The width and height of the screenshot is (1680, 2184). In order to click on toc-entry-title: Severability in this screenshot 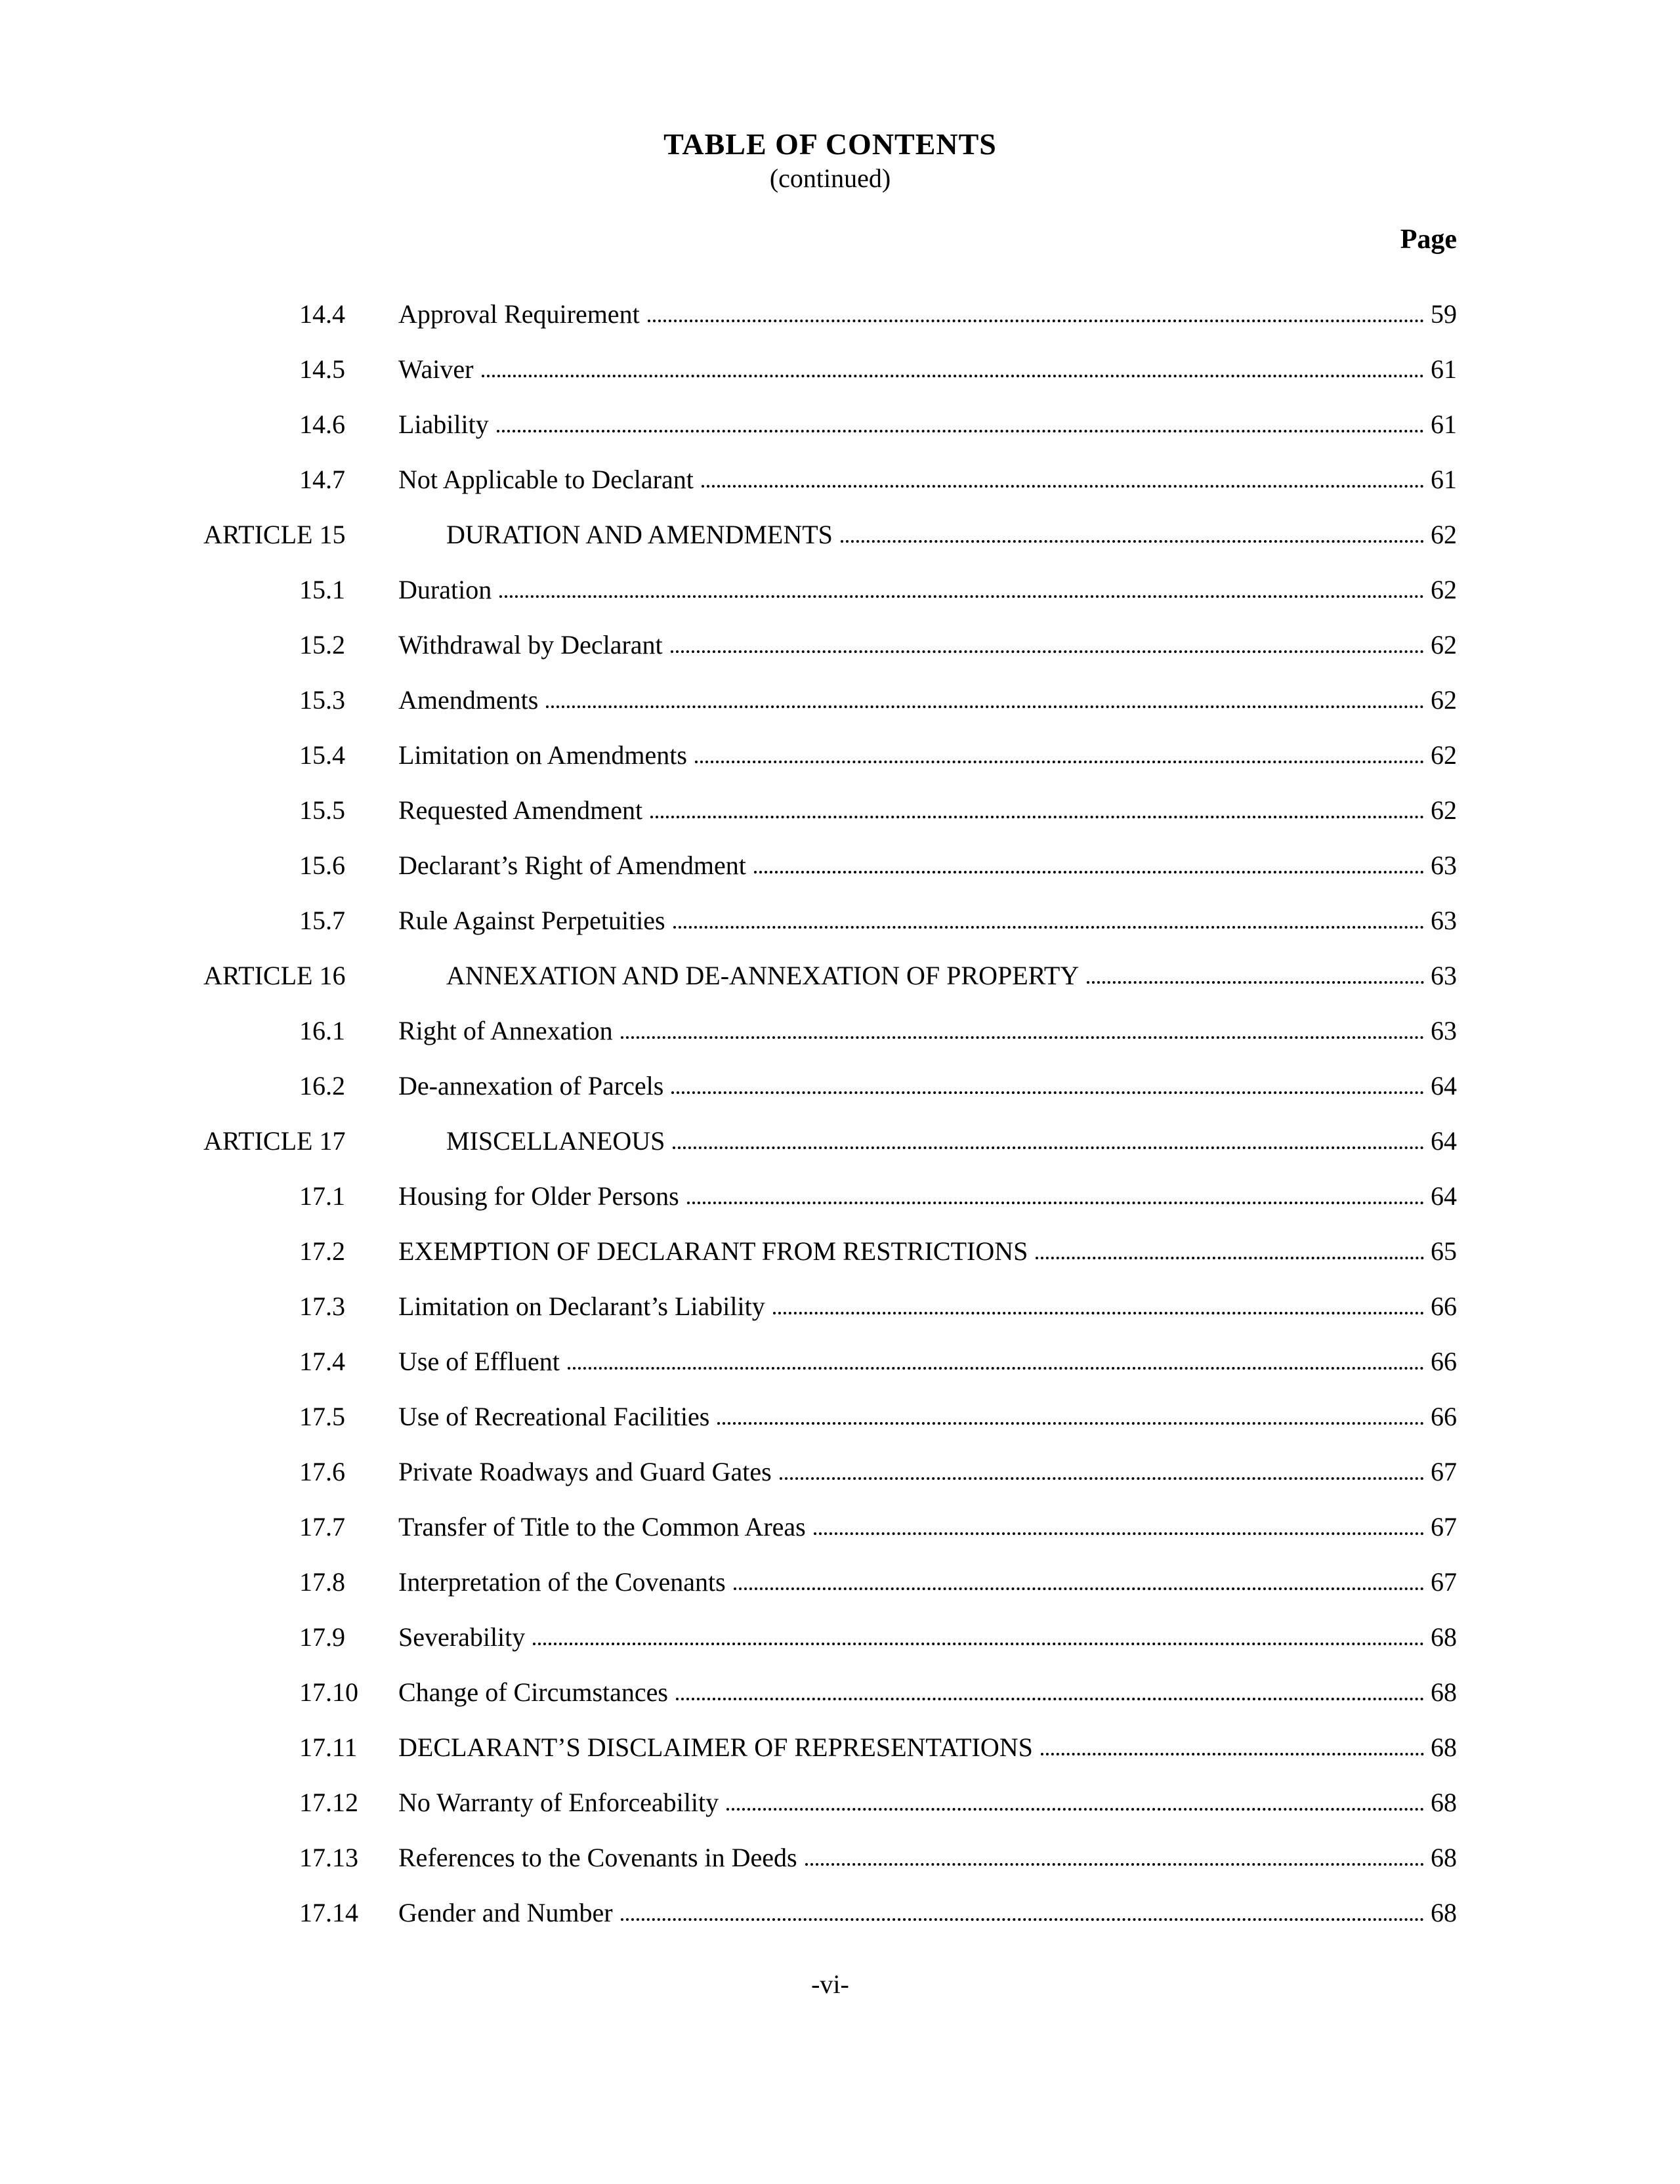, I will do `click(462, 1637)`.